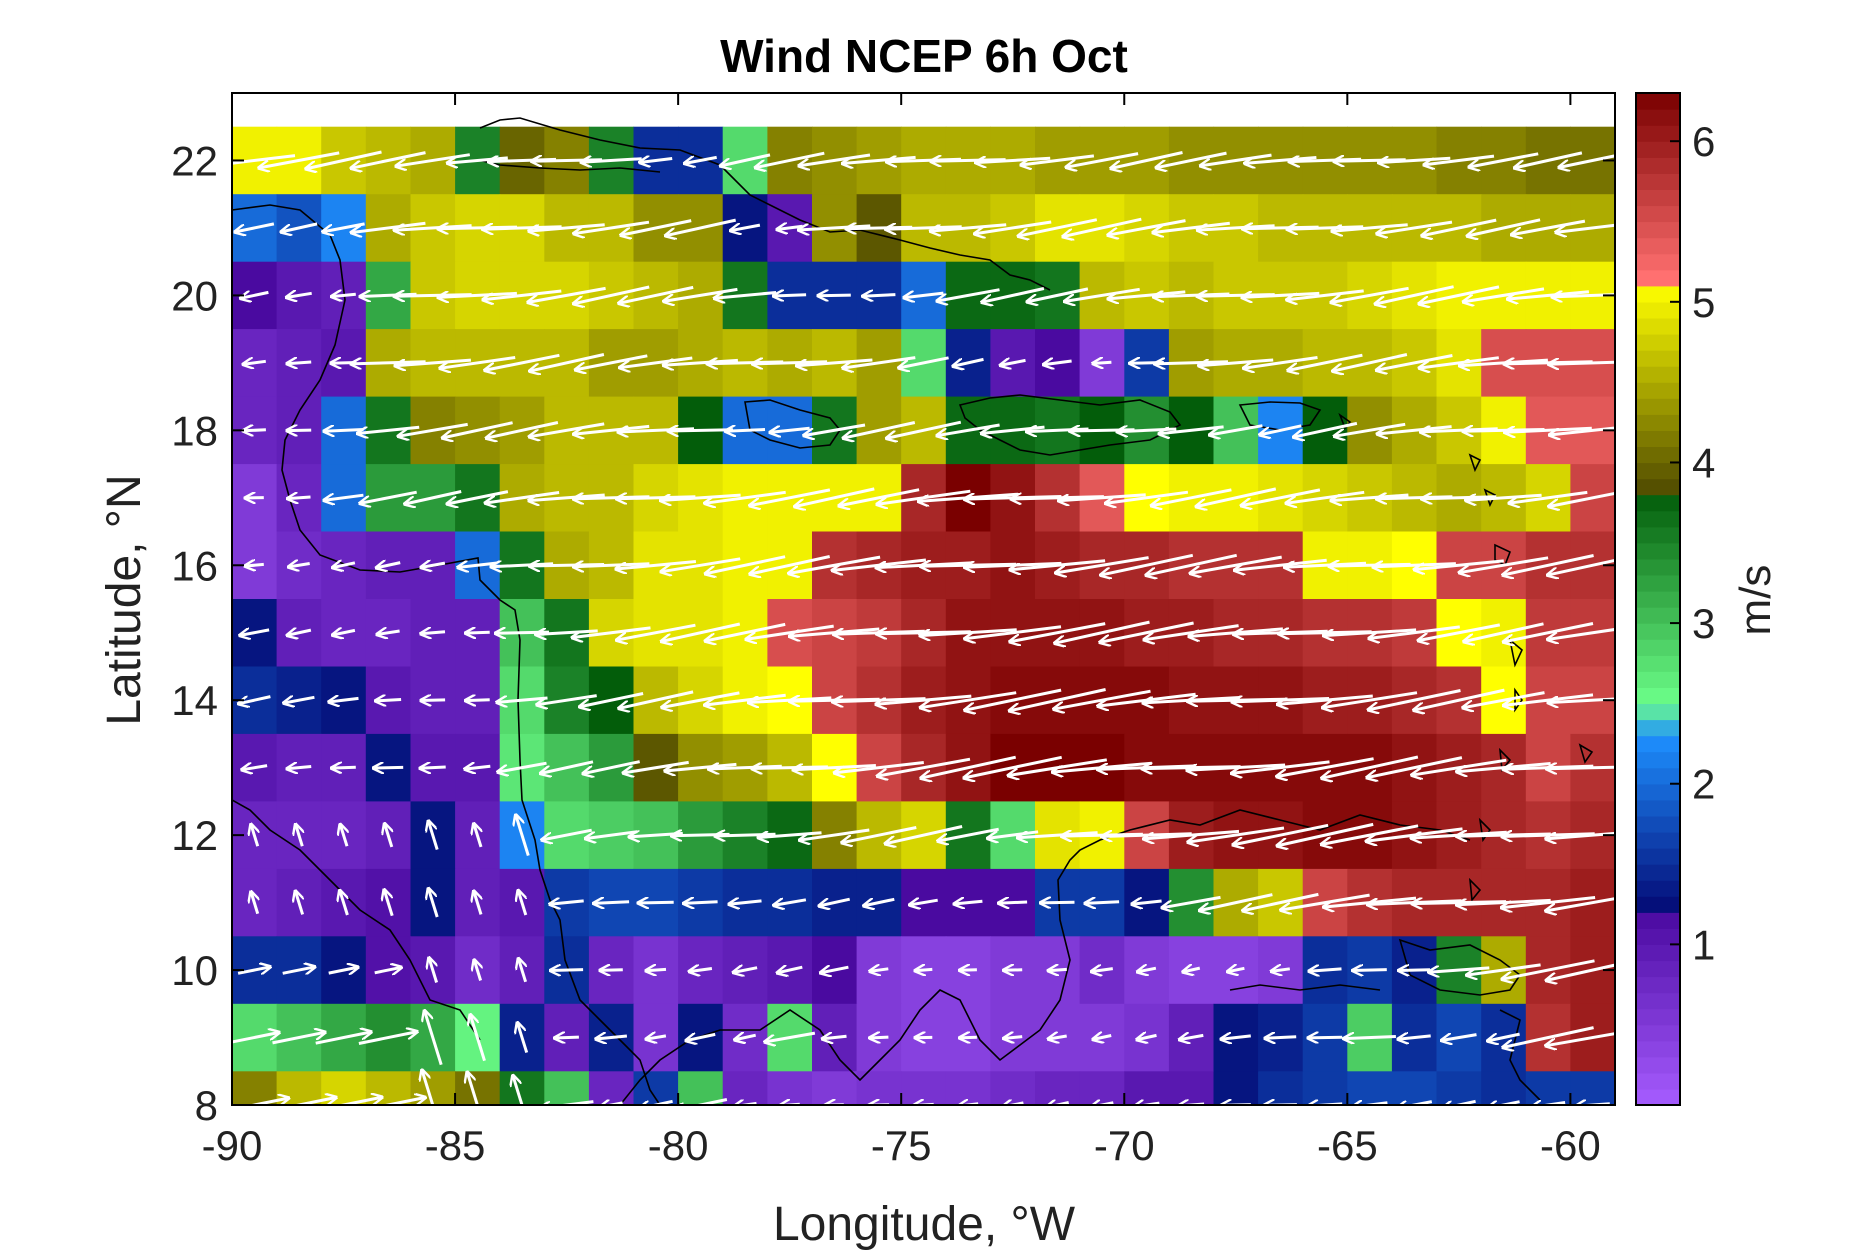  What do you see at coordinates (1703, 944) in the screenshot?
I see `colorbar-tick-label: 1` at bounding box center [1703, 944].